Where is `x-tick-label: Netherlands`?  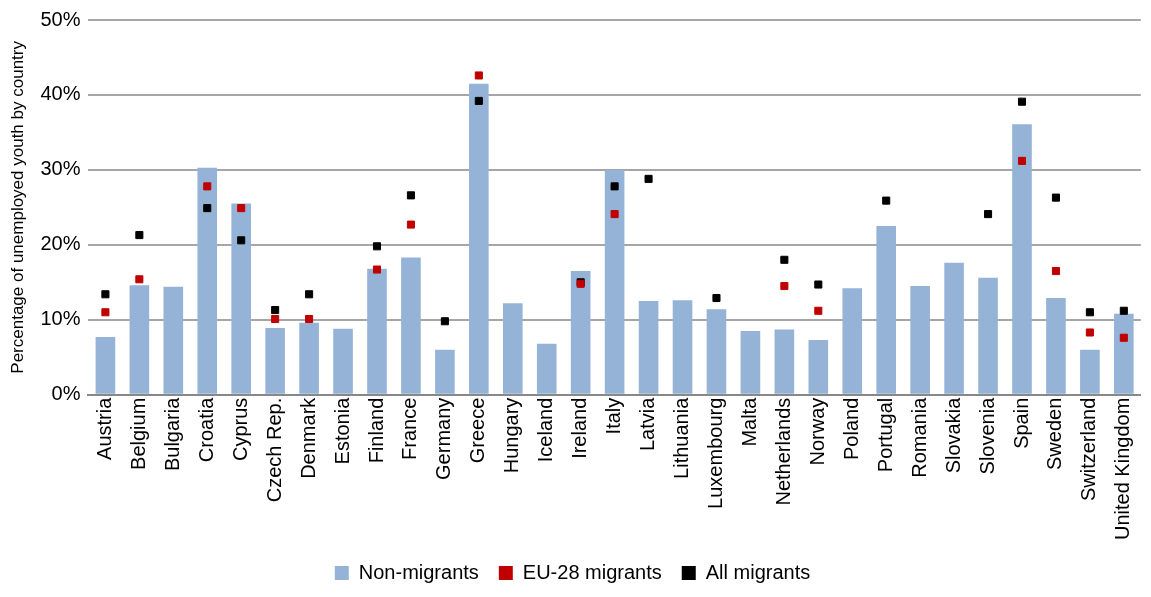 x-tick-label: Netherlands is located at coordinates (782, 451).